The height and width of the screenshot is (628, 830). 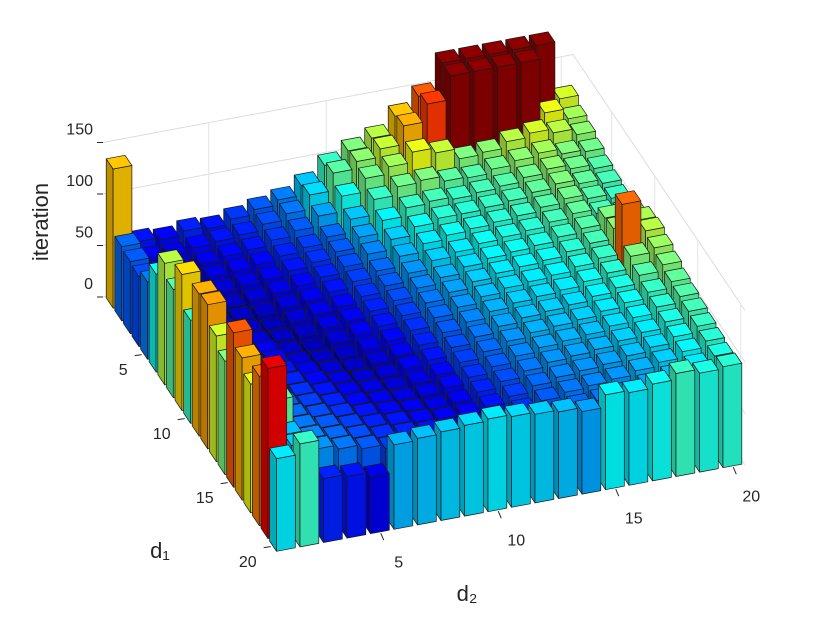 What do you see at coordinates (205, 498) in the screenshot?
I see `y-tick-label: 15` at bounding box center [205, 498].